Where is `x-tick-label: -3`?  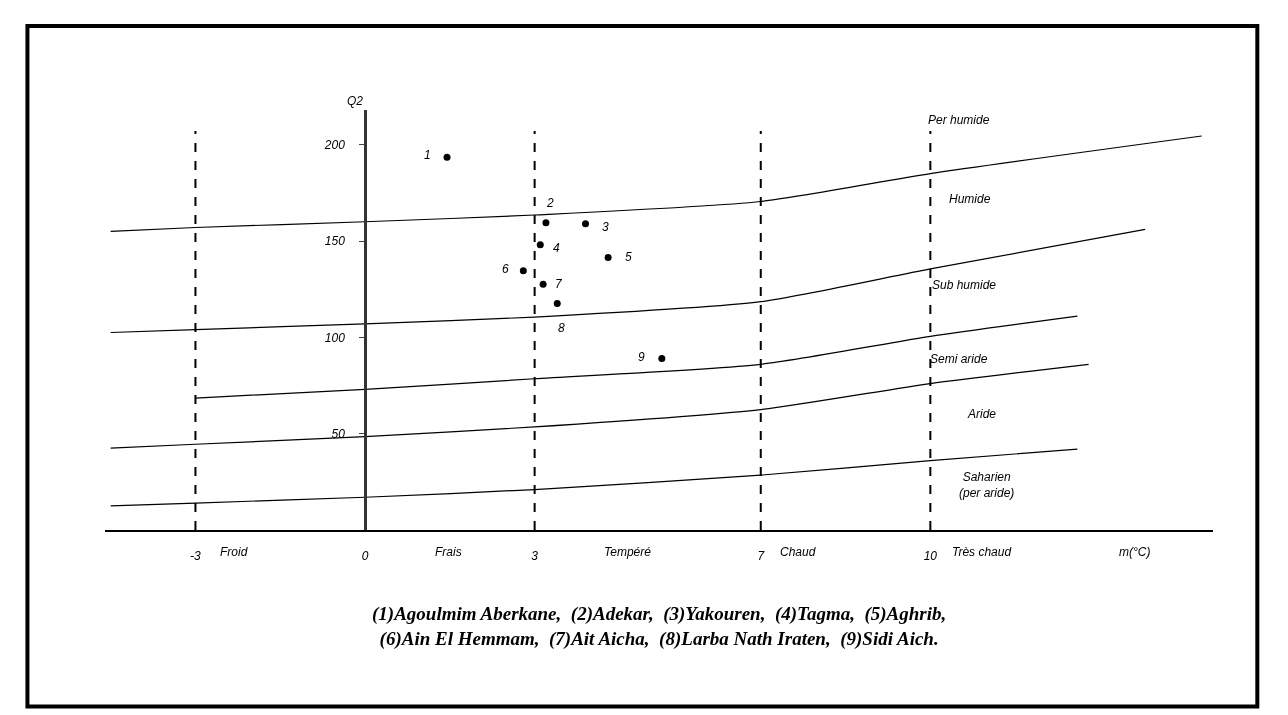 x-tick-label: -3 is located at coordinates (196, 556).